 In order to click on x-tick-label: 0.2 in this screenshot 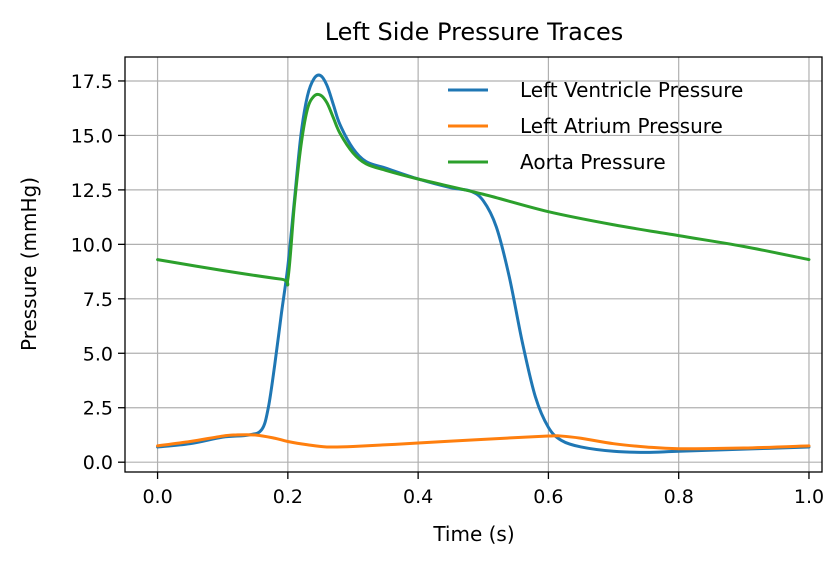, I will do `click(288, 497)`.